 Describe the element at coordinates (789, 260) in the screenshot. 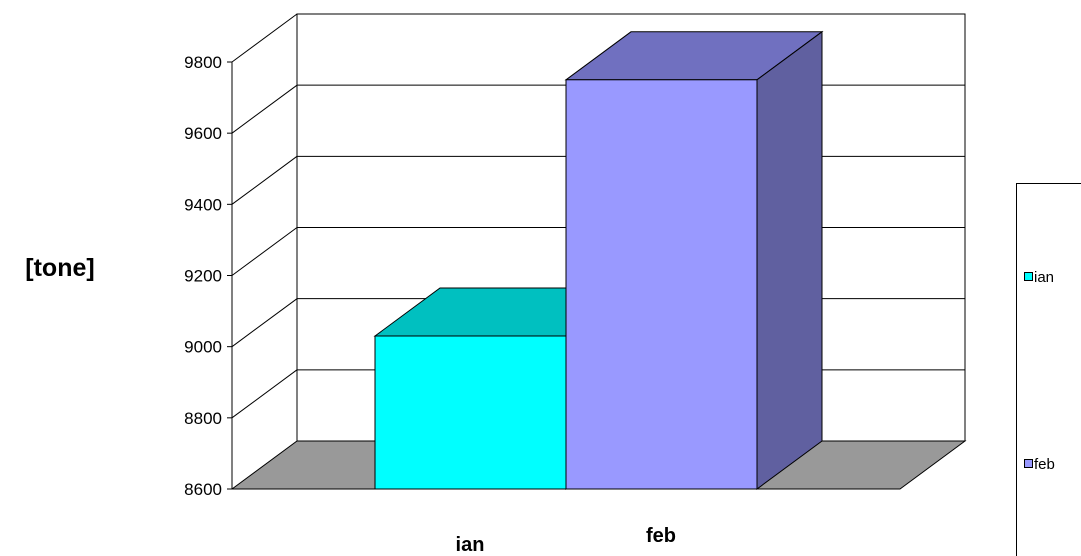

I see `bar-side-feb` at that location.